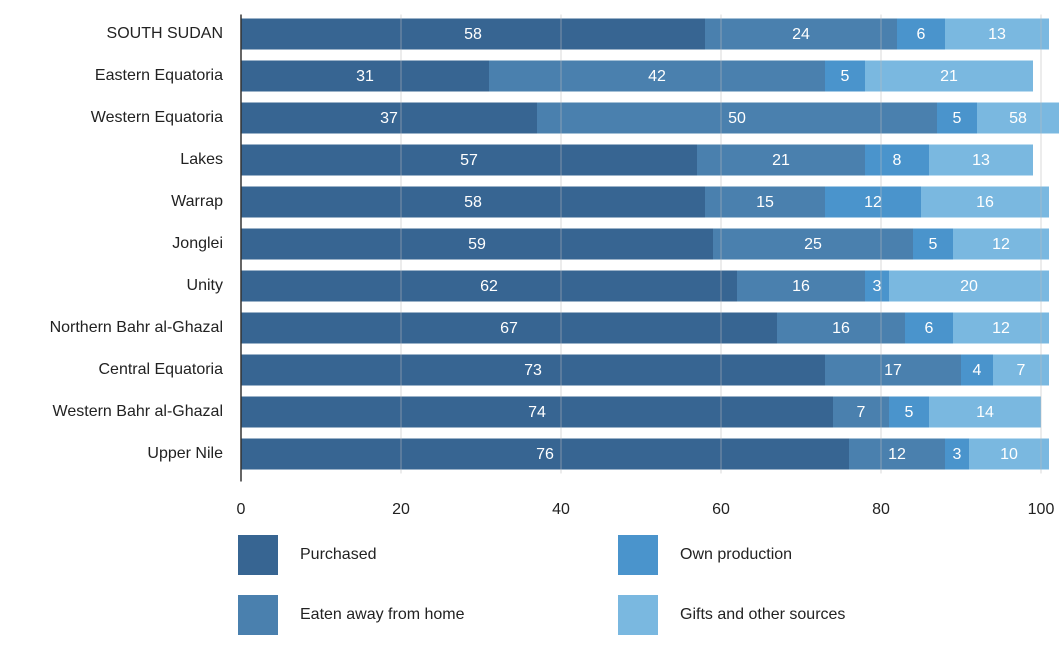 This screenshot has height=657, width=1059. Describe the element at coordinates (185, 453) in the screenshot. I see `y-tick-label: Upper Nile` at that location.